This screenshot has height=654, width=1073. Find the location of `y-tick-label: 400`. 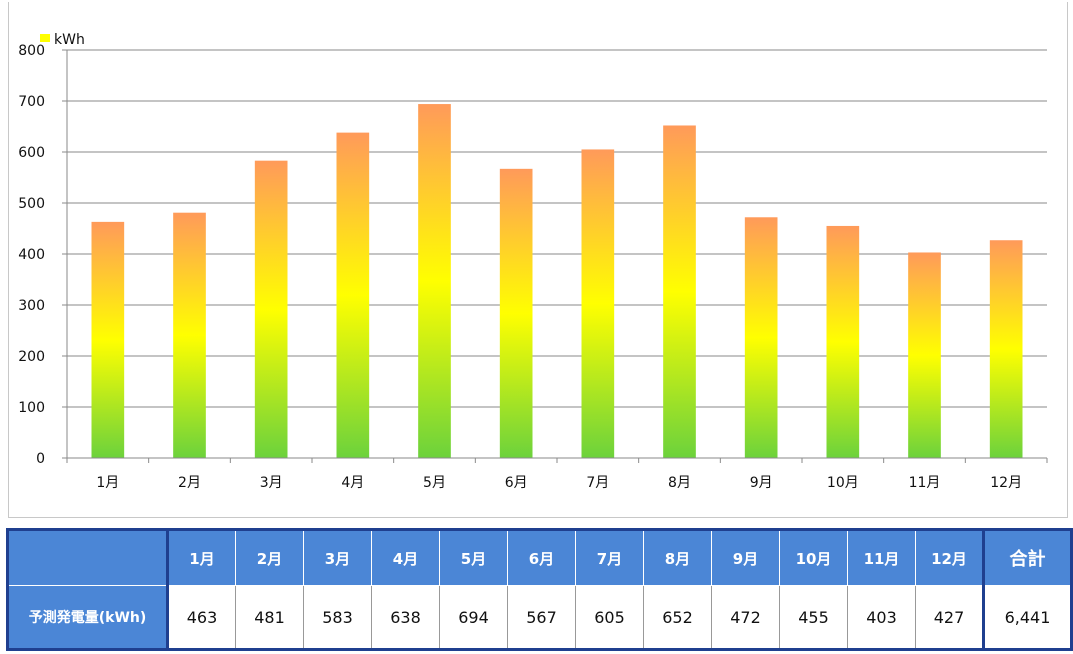

y-tick-label: 400 is located at coordinates (31, 255).